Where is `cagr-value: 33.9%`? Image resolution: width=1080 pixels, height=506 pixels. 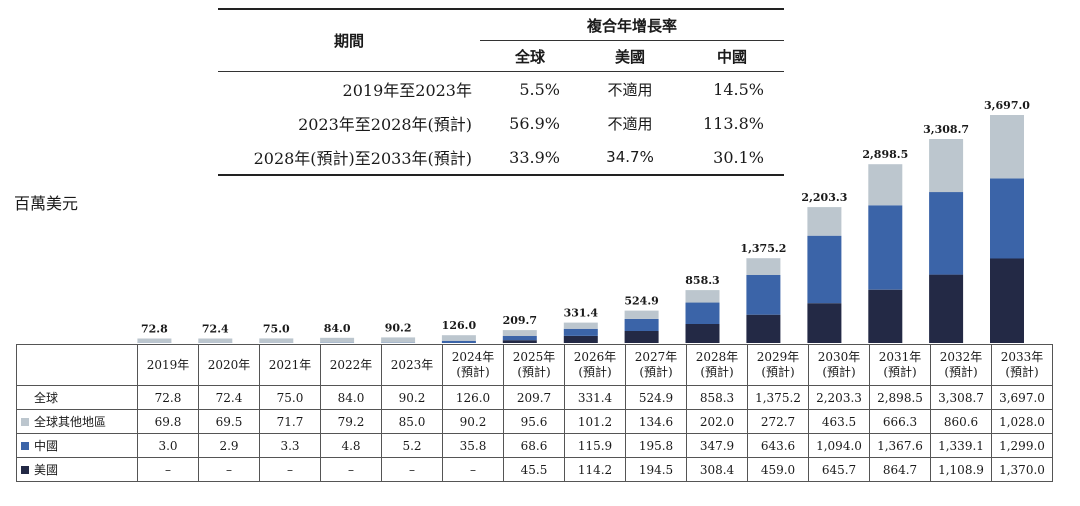 cagr-value: 33.9% is located at coordinates (530, 158).